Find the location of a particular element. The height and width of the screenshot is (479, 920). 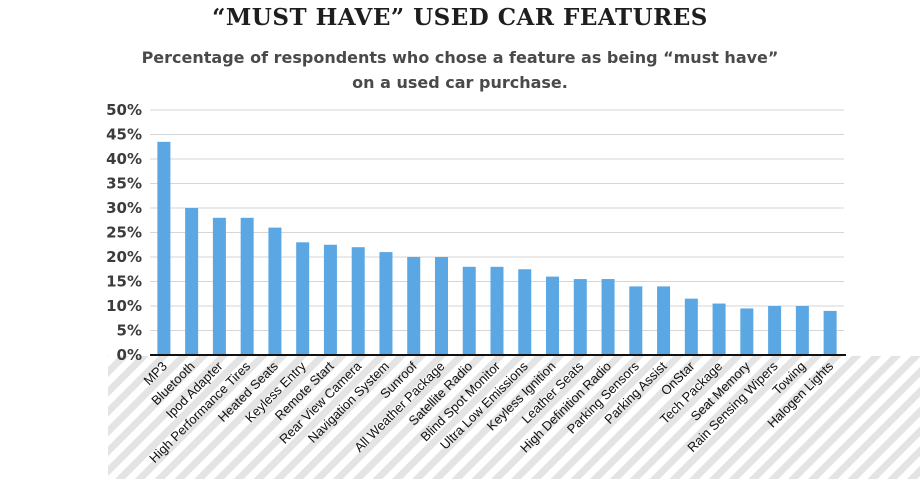

y-tick-label: 10% is located at coordinates (124, 306).